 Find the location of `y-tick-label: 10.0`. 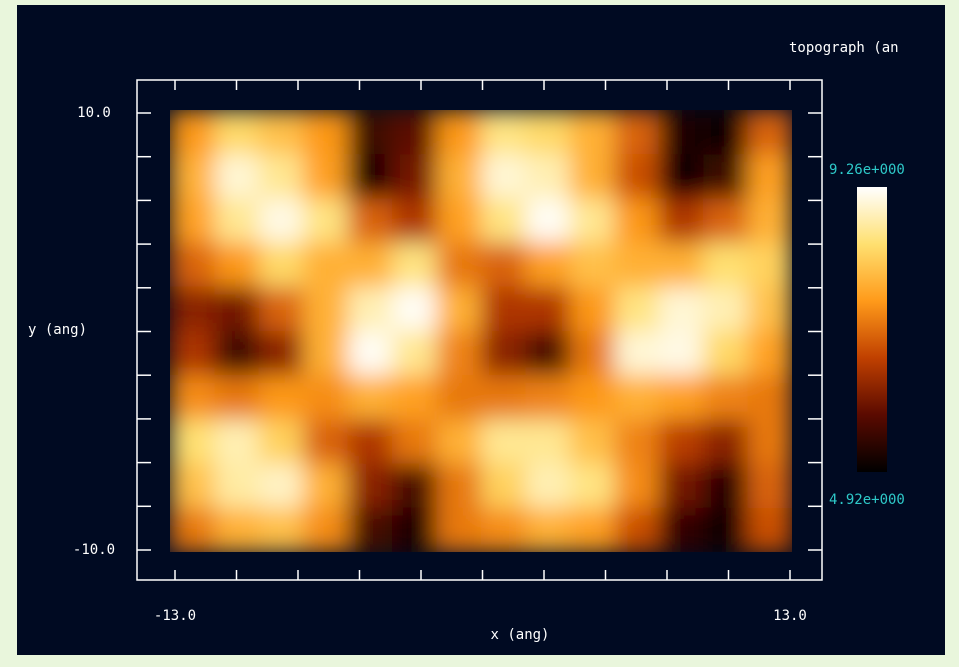

y-tick-label: 10.0 is located at coordinates (94, 113).